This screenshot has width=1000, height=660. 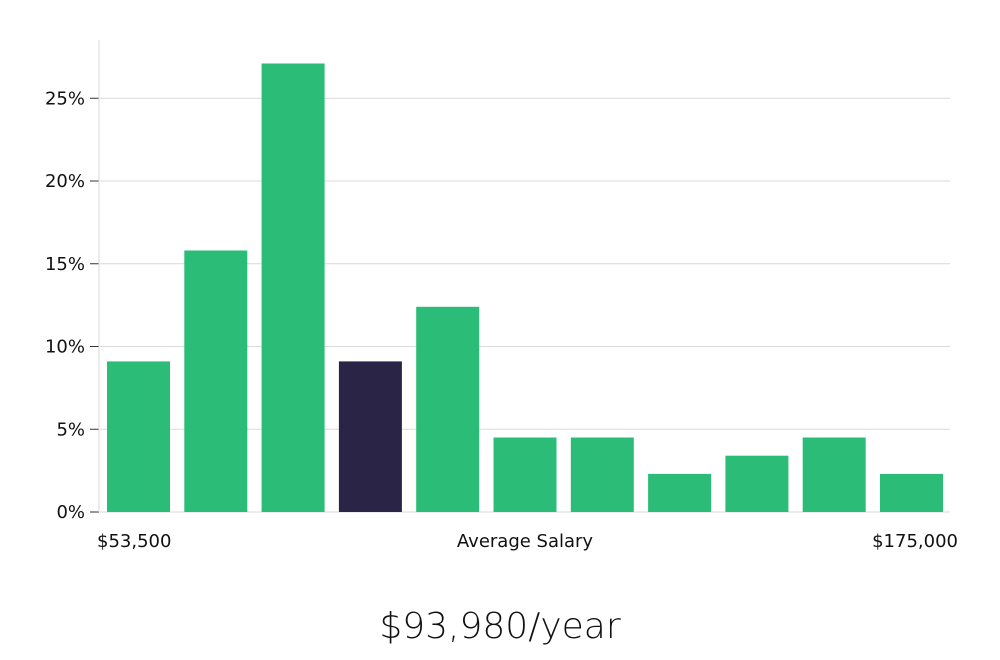 What do you see at coordinates (65, 181) in the screenshot?
I see `y-tick-label: 20%` at bounding box center [65, 181].